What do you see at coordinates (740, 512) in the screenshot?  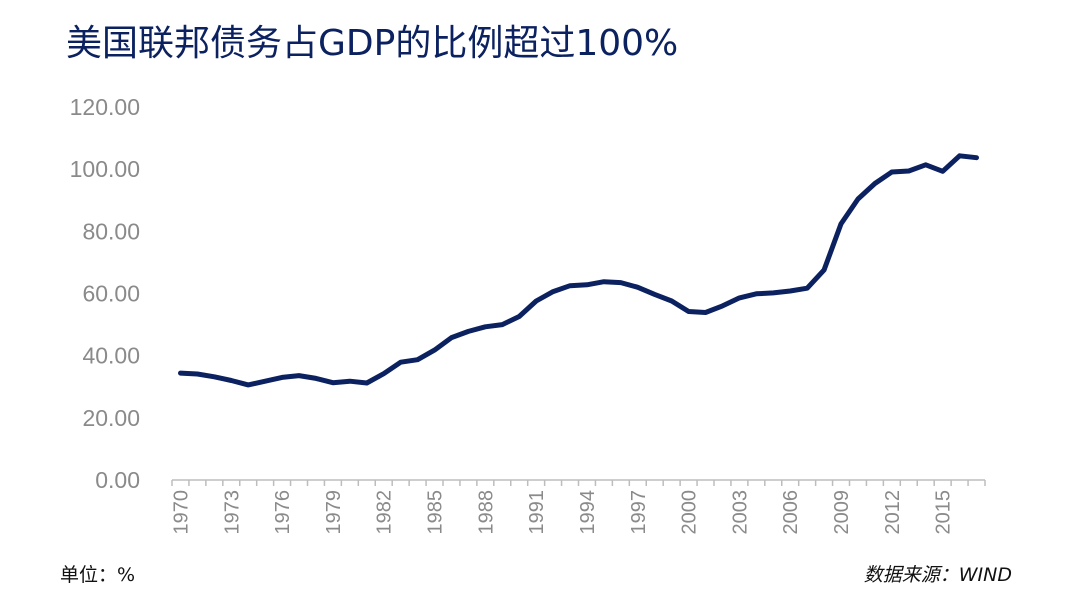 I see `x-tick-label: 2003` at bounding box center [740, 512].